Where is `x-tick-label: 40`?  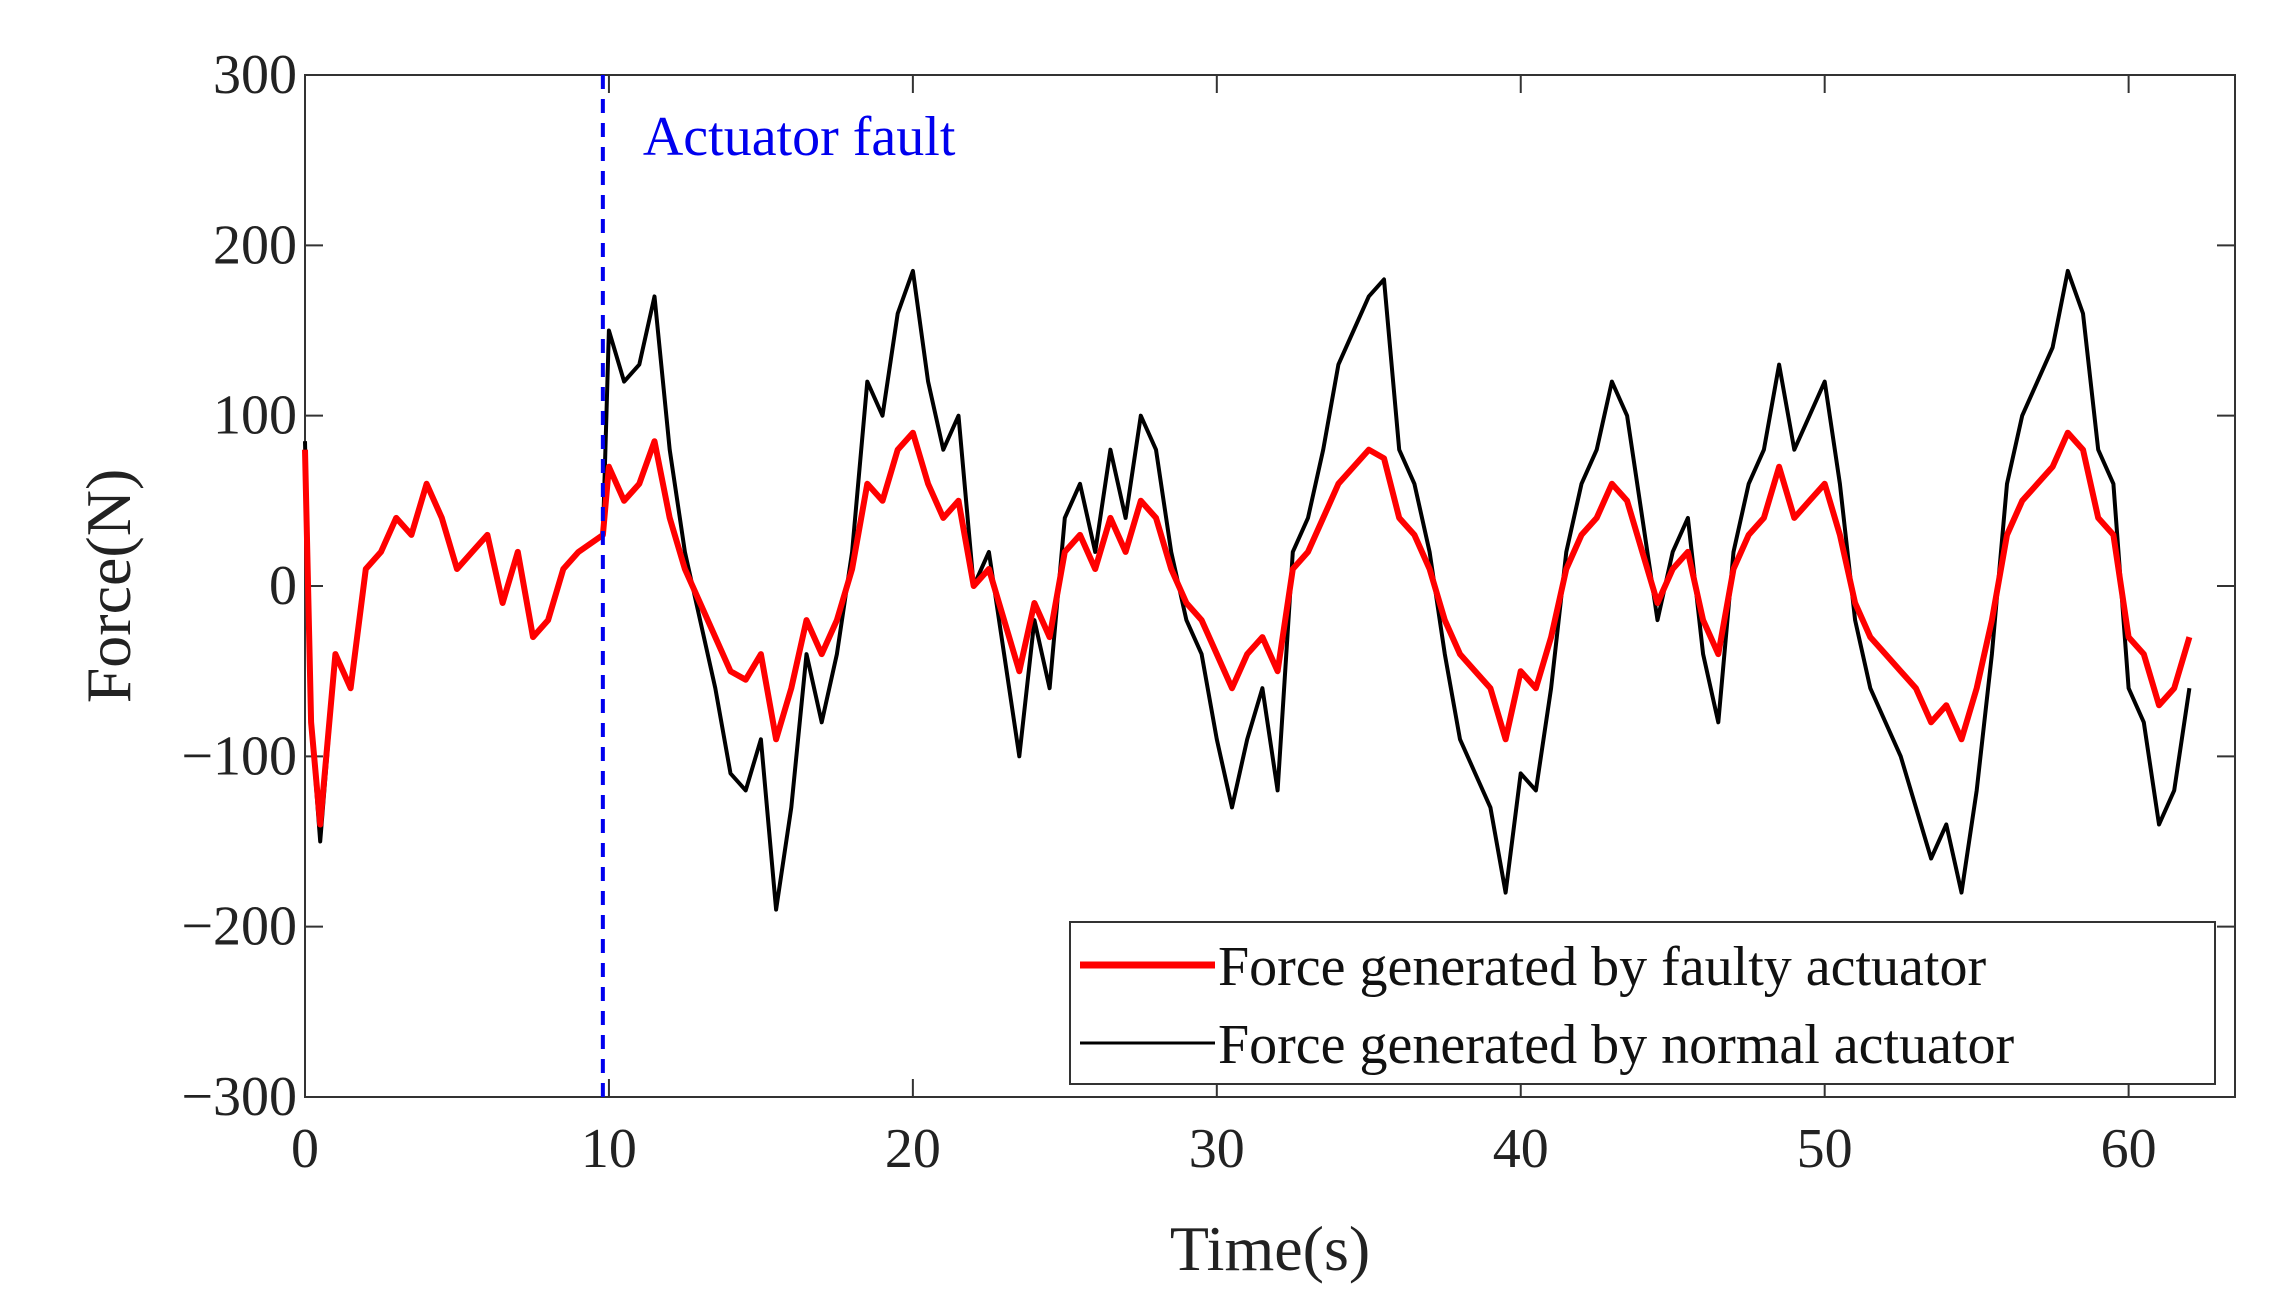 x-tick-label: 40 is located at coordinates (1521, 1149).